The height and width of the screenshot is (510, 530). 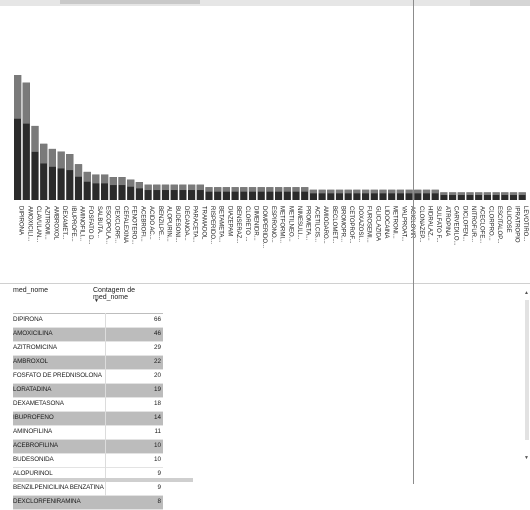 I want to click on table-row: AZITROMICINA 29, so click(x=88, y=349).